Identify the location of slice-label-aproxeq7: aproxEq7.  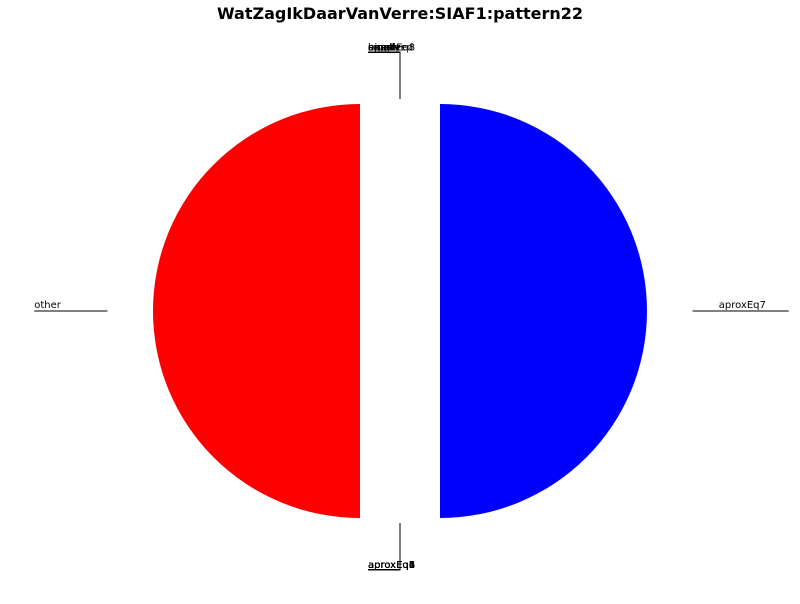
(742, 305).